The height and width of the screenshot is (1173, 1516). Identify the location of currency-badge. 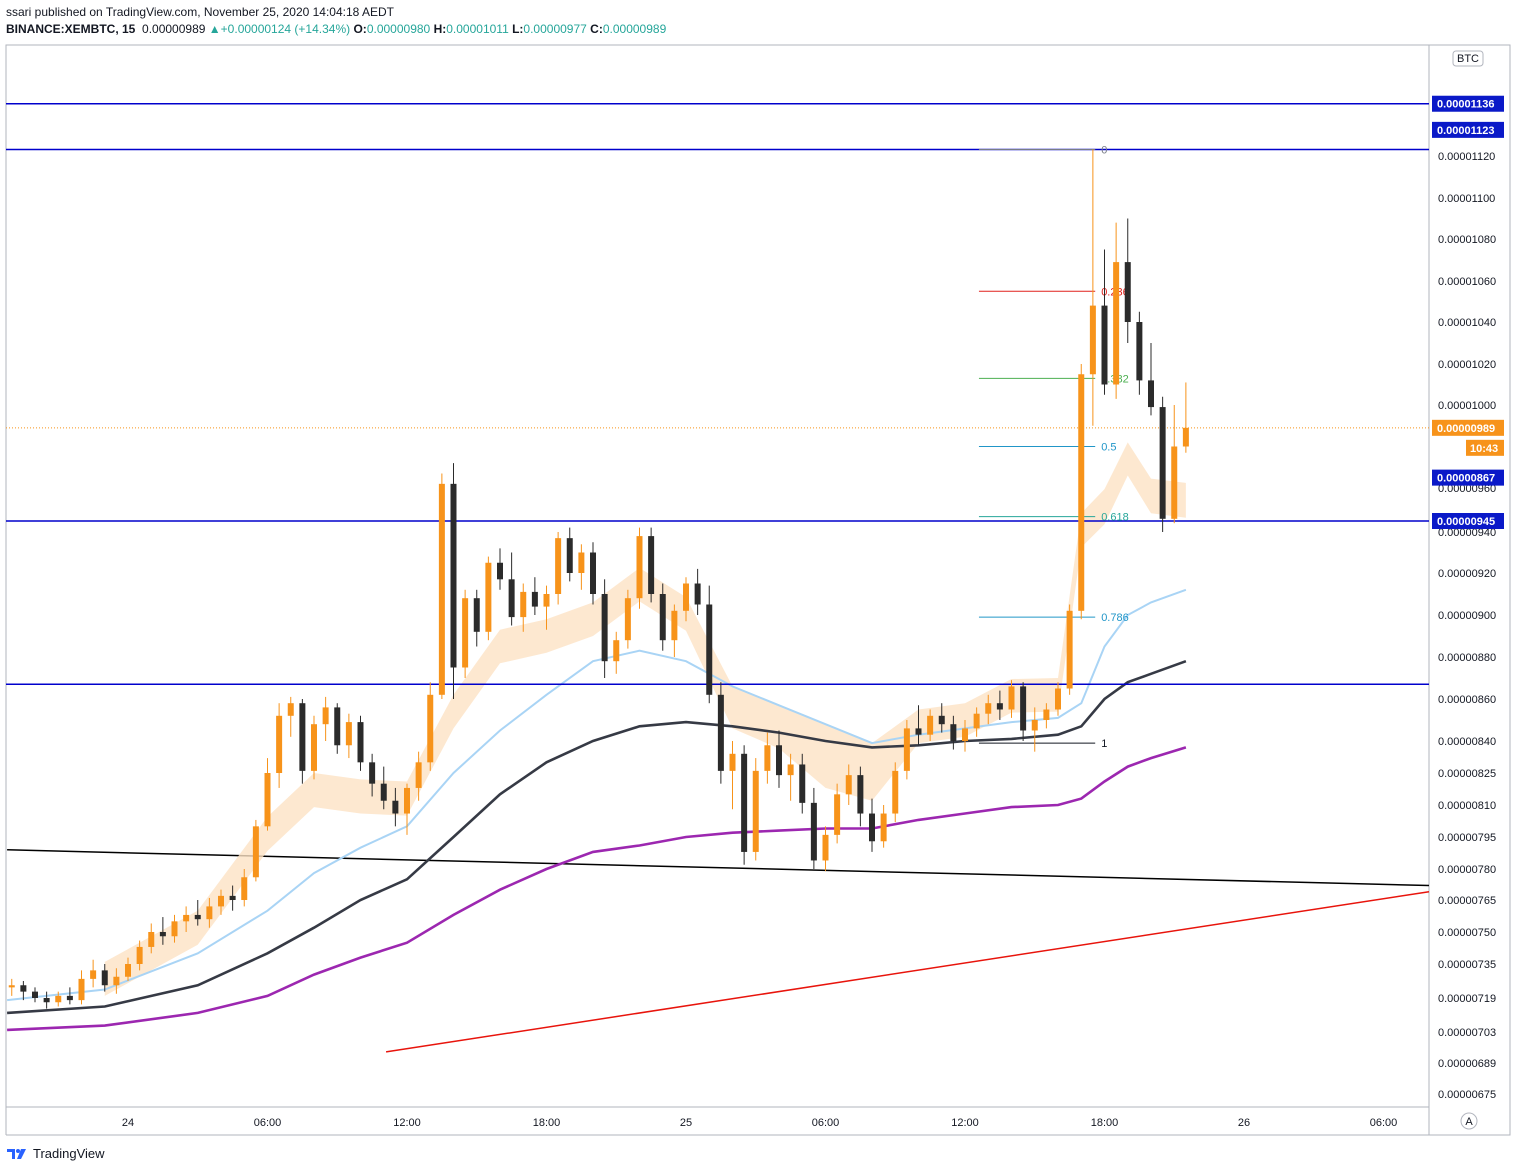
(1468, 58).